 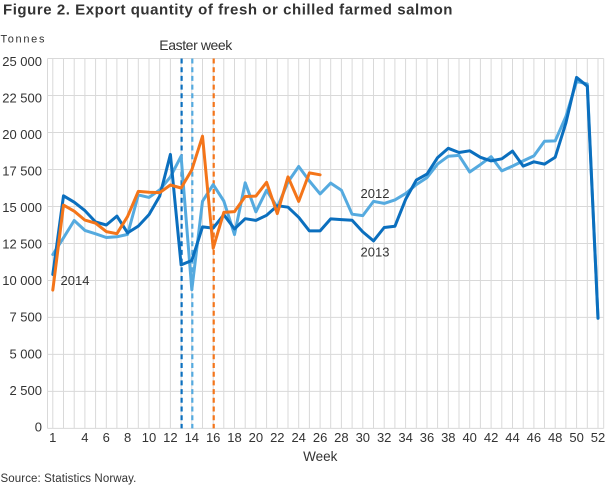 What do you see at coordinates (22, 98) in the screenshot?
I see `svg-text: 22 500` at bounding box center [22, 98].